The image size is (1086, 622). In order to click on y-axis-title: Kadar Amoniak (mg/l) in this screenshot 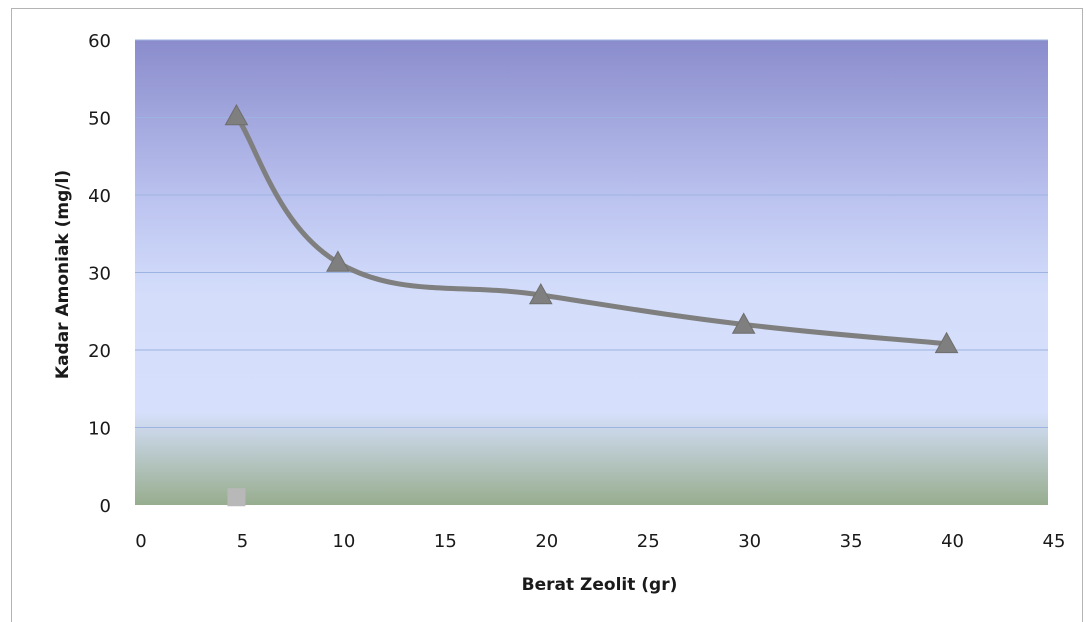, I will do `click(63, 274)`.